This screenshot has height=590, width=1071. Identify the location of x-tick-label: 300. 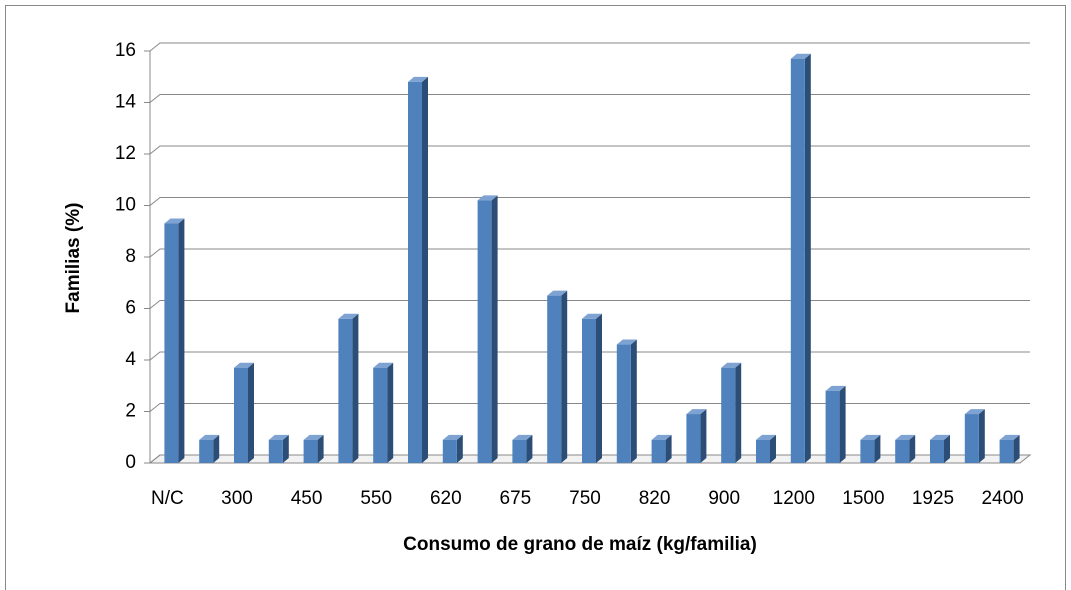
(237, 498).